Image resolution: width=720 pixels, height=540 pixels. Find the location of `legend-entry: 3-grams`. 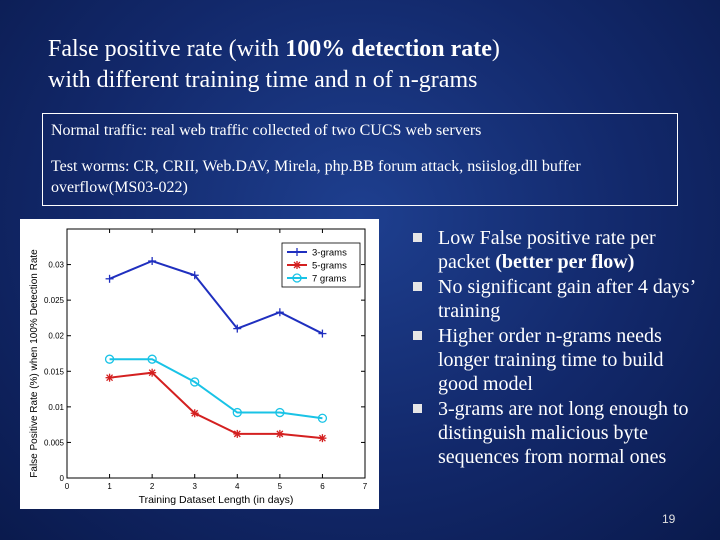

legend-entry: 3-grams is located at coordinates (317, 253).